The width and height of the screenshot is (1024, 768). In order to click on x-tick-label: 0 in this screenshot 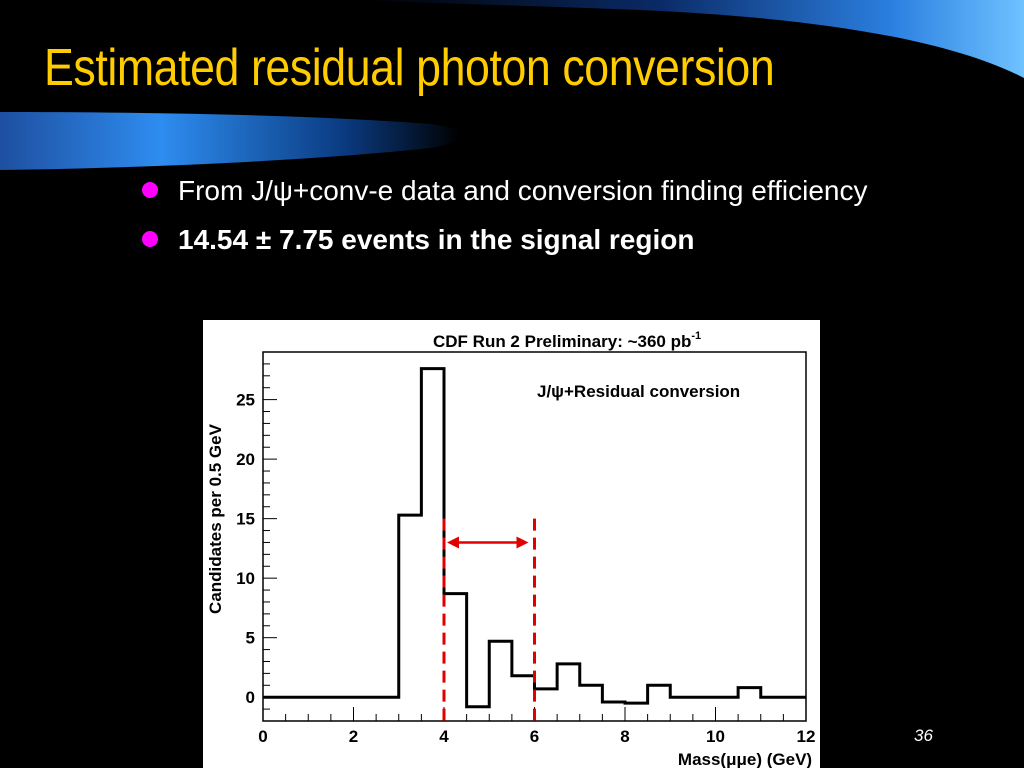, I will do `click(262, 736)`.